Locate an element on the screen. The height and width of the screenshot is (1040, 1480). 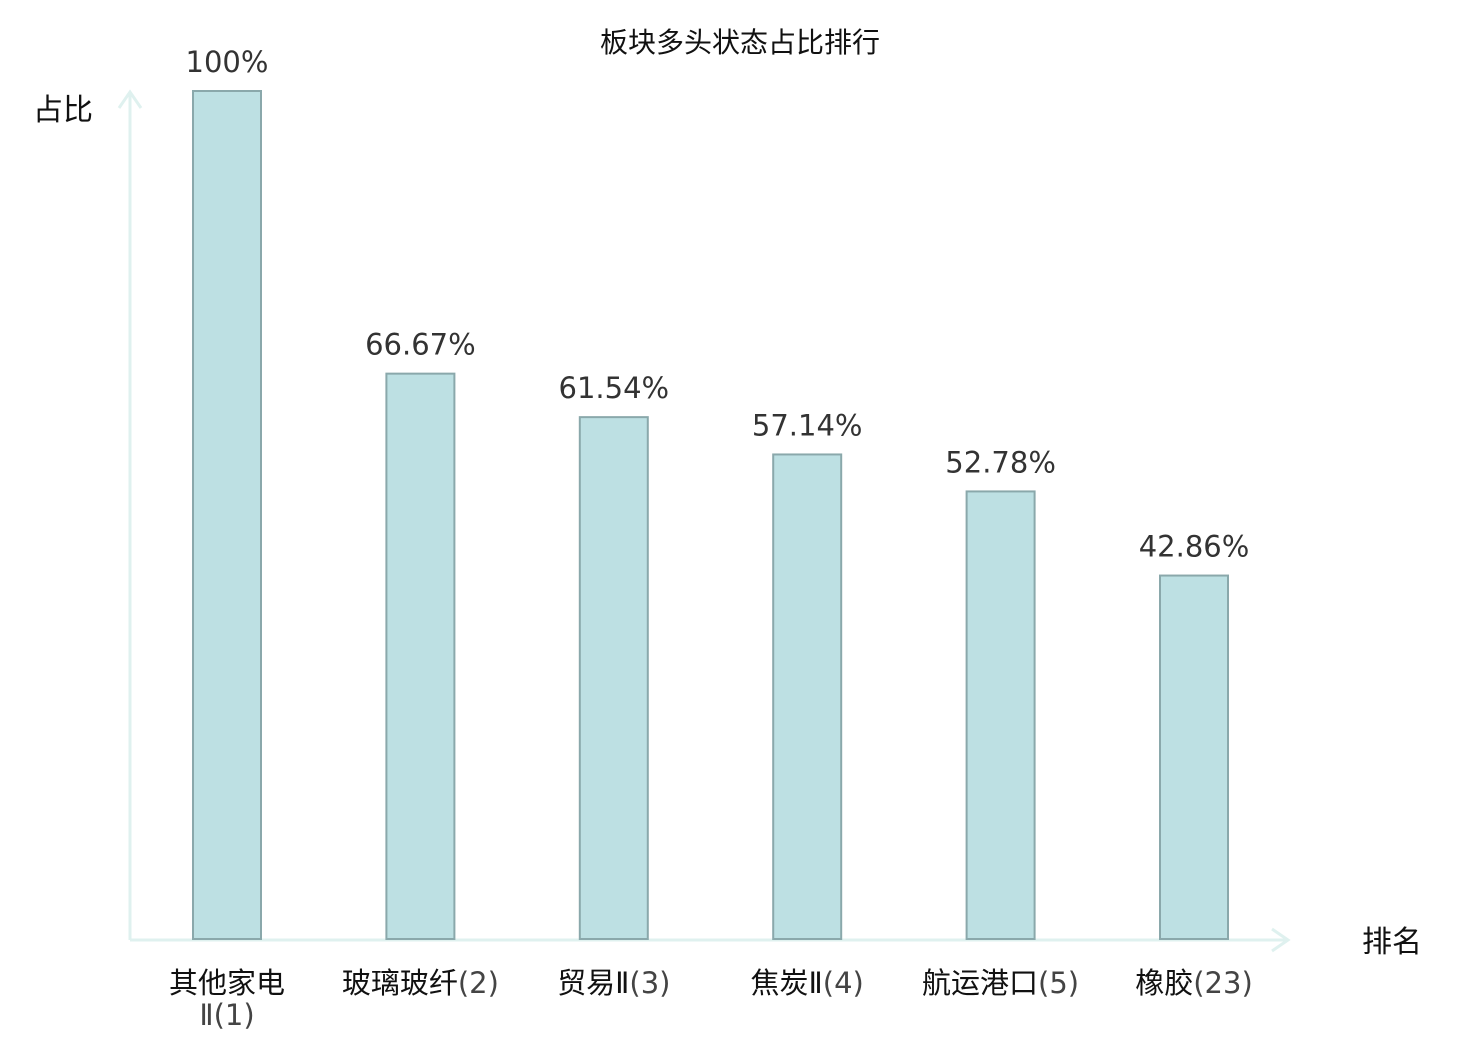
category-name: 橡胶 is located at coordinates (1164, 983).